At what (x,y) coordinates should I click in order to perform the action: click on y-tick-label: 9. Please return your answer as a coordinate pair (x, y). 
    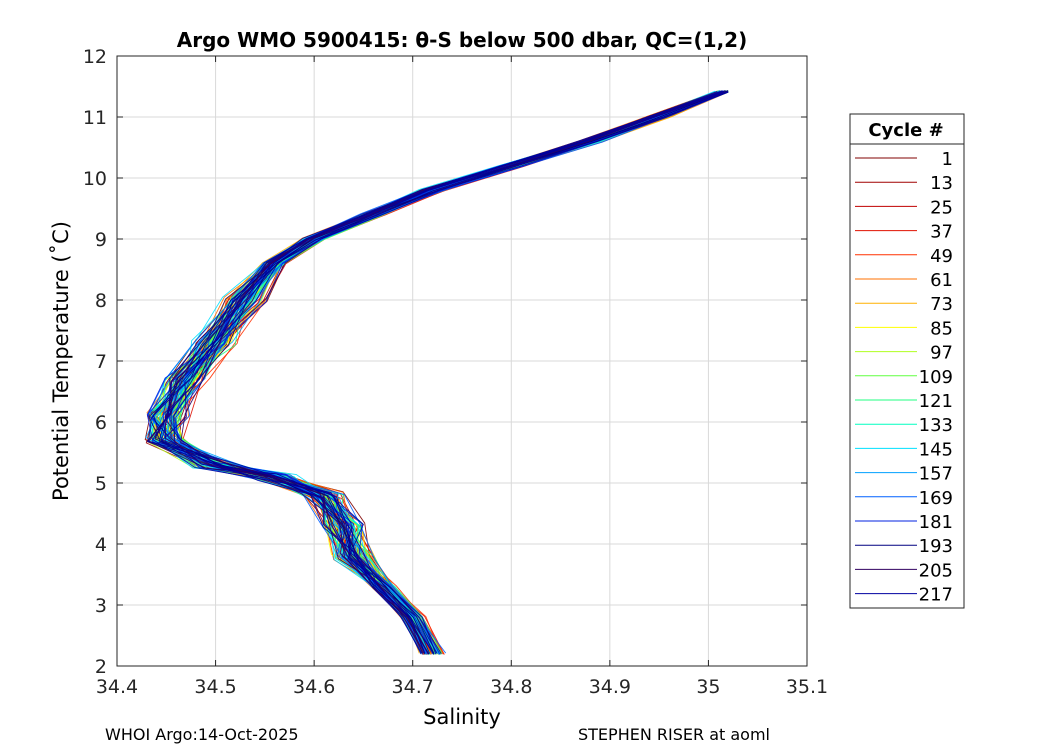
    Looking at the image, I should click on (101, 240).